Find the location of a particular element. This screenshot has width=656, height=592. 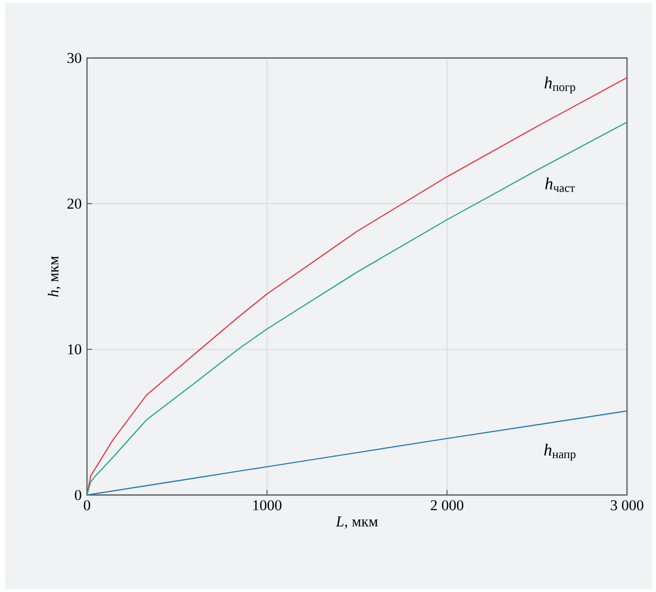

series-label: h$_{погр}$ is located at coordinates (560, 85).